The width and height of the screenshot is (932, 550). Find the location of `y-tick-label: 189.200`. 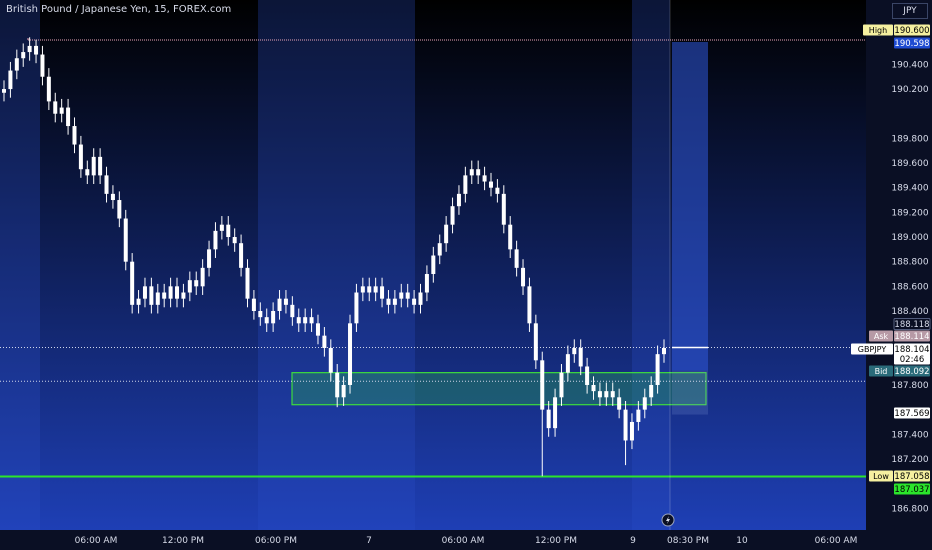

y-tick-label: 189.200 is located at coordinates (909, 213).